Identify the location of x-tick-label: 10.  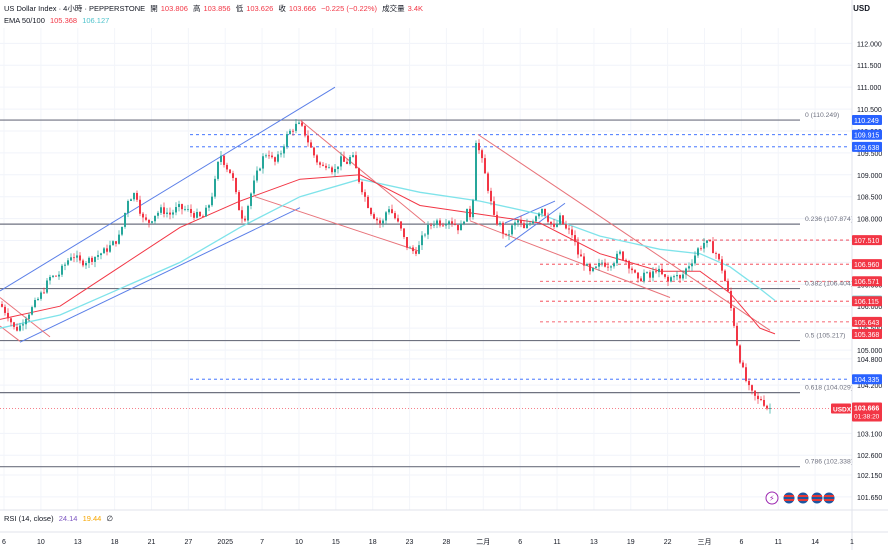
(299, 542).